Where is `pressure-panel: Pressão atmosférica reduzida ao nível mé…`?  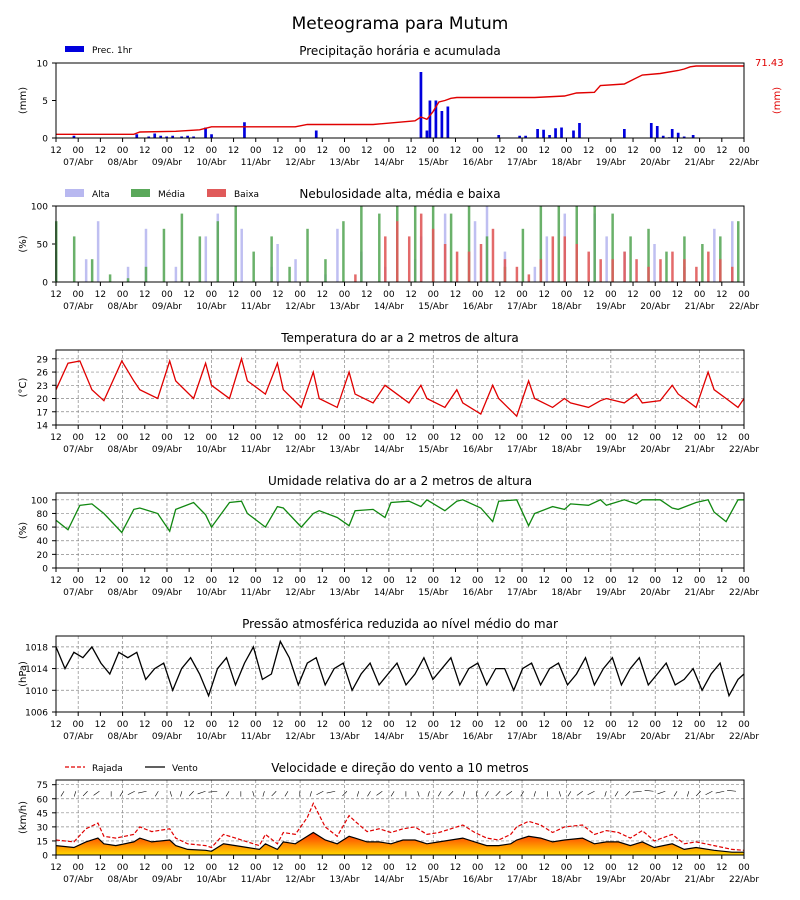
pressure-panel: Pressão atmosférica reduzida ao nível mé… is located at coordinates (388, 679).